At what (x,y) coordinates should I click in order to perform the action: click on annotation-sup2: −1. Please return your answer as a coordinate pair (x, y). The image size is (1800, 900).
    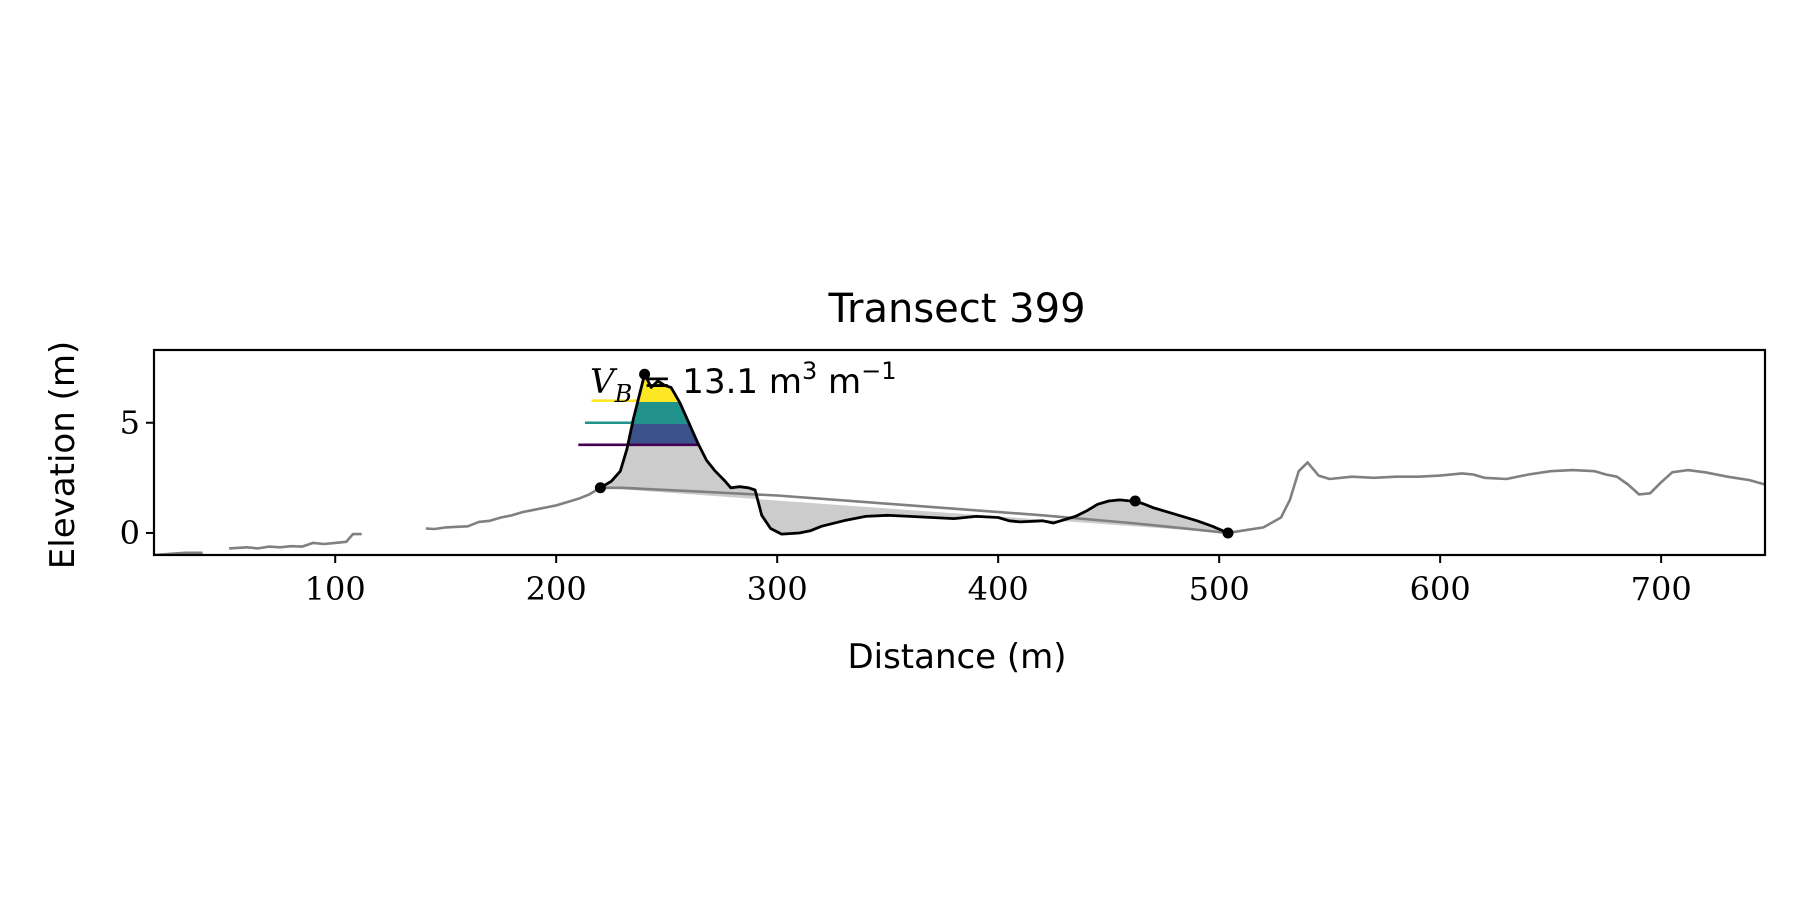
    Looking at the image, I should click on (878, 371).